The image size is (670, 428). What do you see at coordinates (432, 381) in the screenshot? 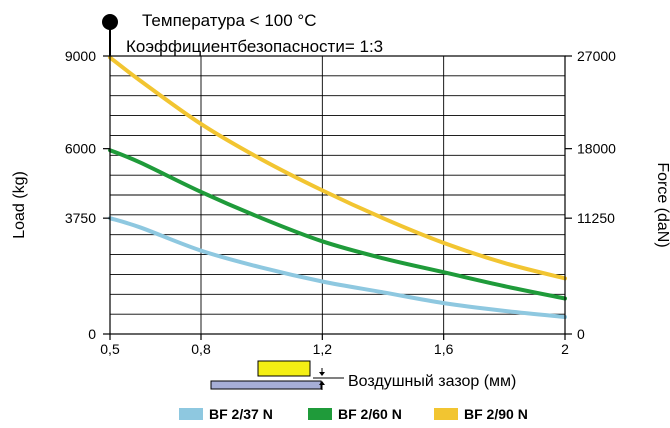
I see `x-axis-title: Воздушный зазор (мм)` at bounding box center [432, 381].